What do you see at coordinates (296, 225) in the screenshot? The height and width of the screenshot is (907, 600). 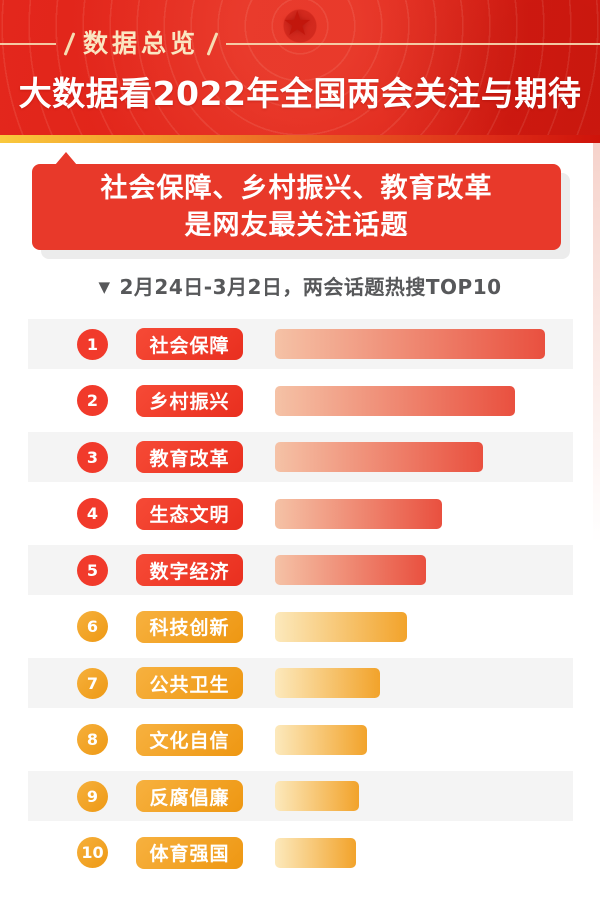 I see `banner-line-2: 是网友最关注话题` at bounding box center [296, 225].